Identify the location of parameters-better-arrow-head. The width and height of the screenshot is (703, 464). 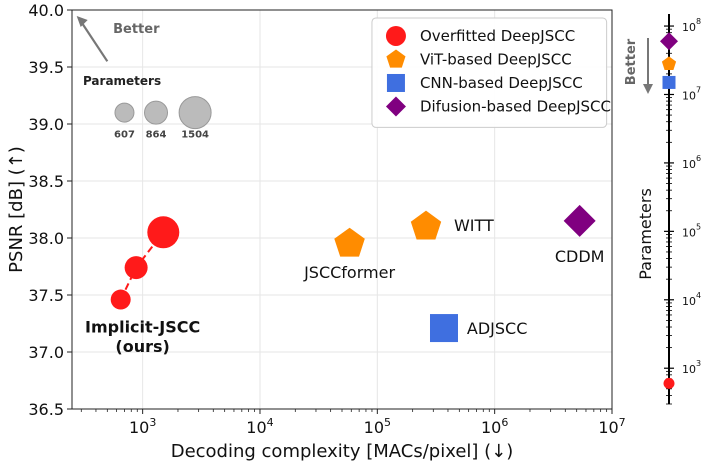
(648, 89).